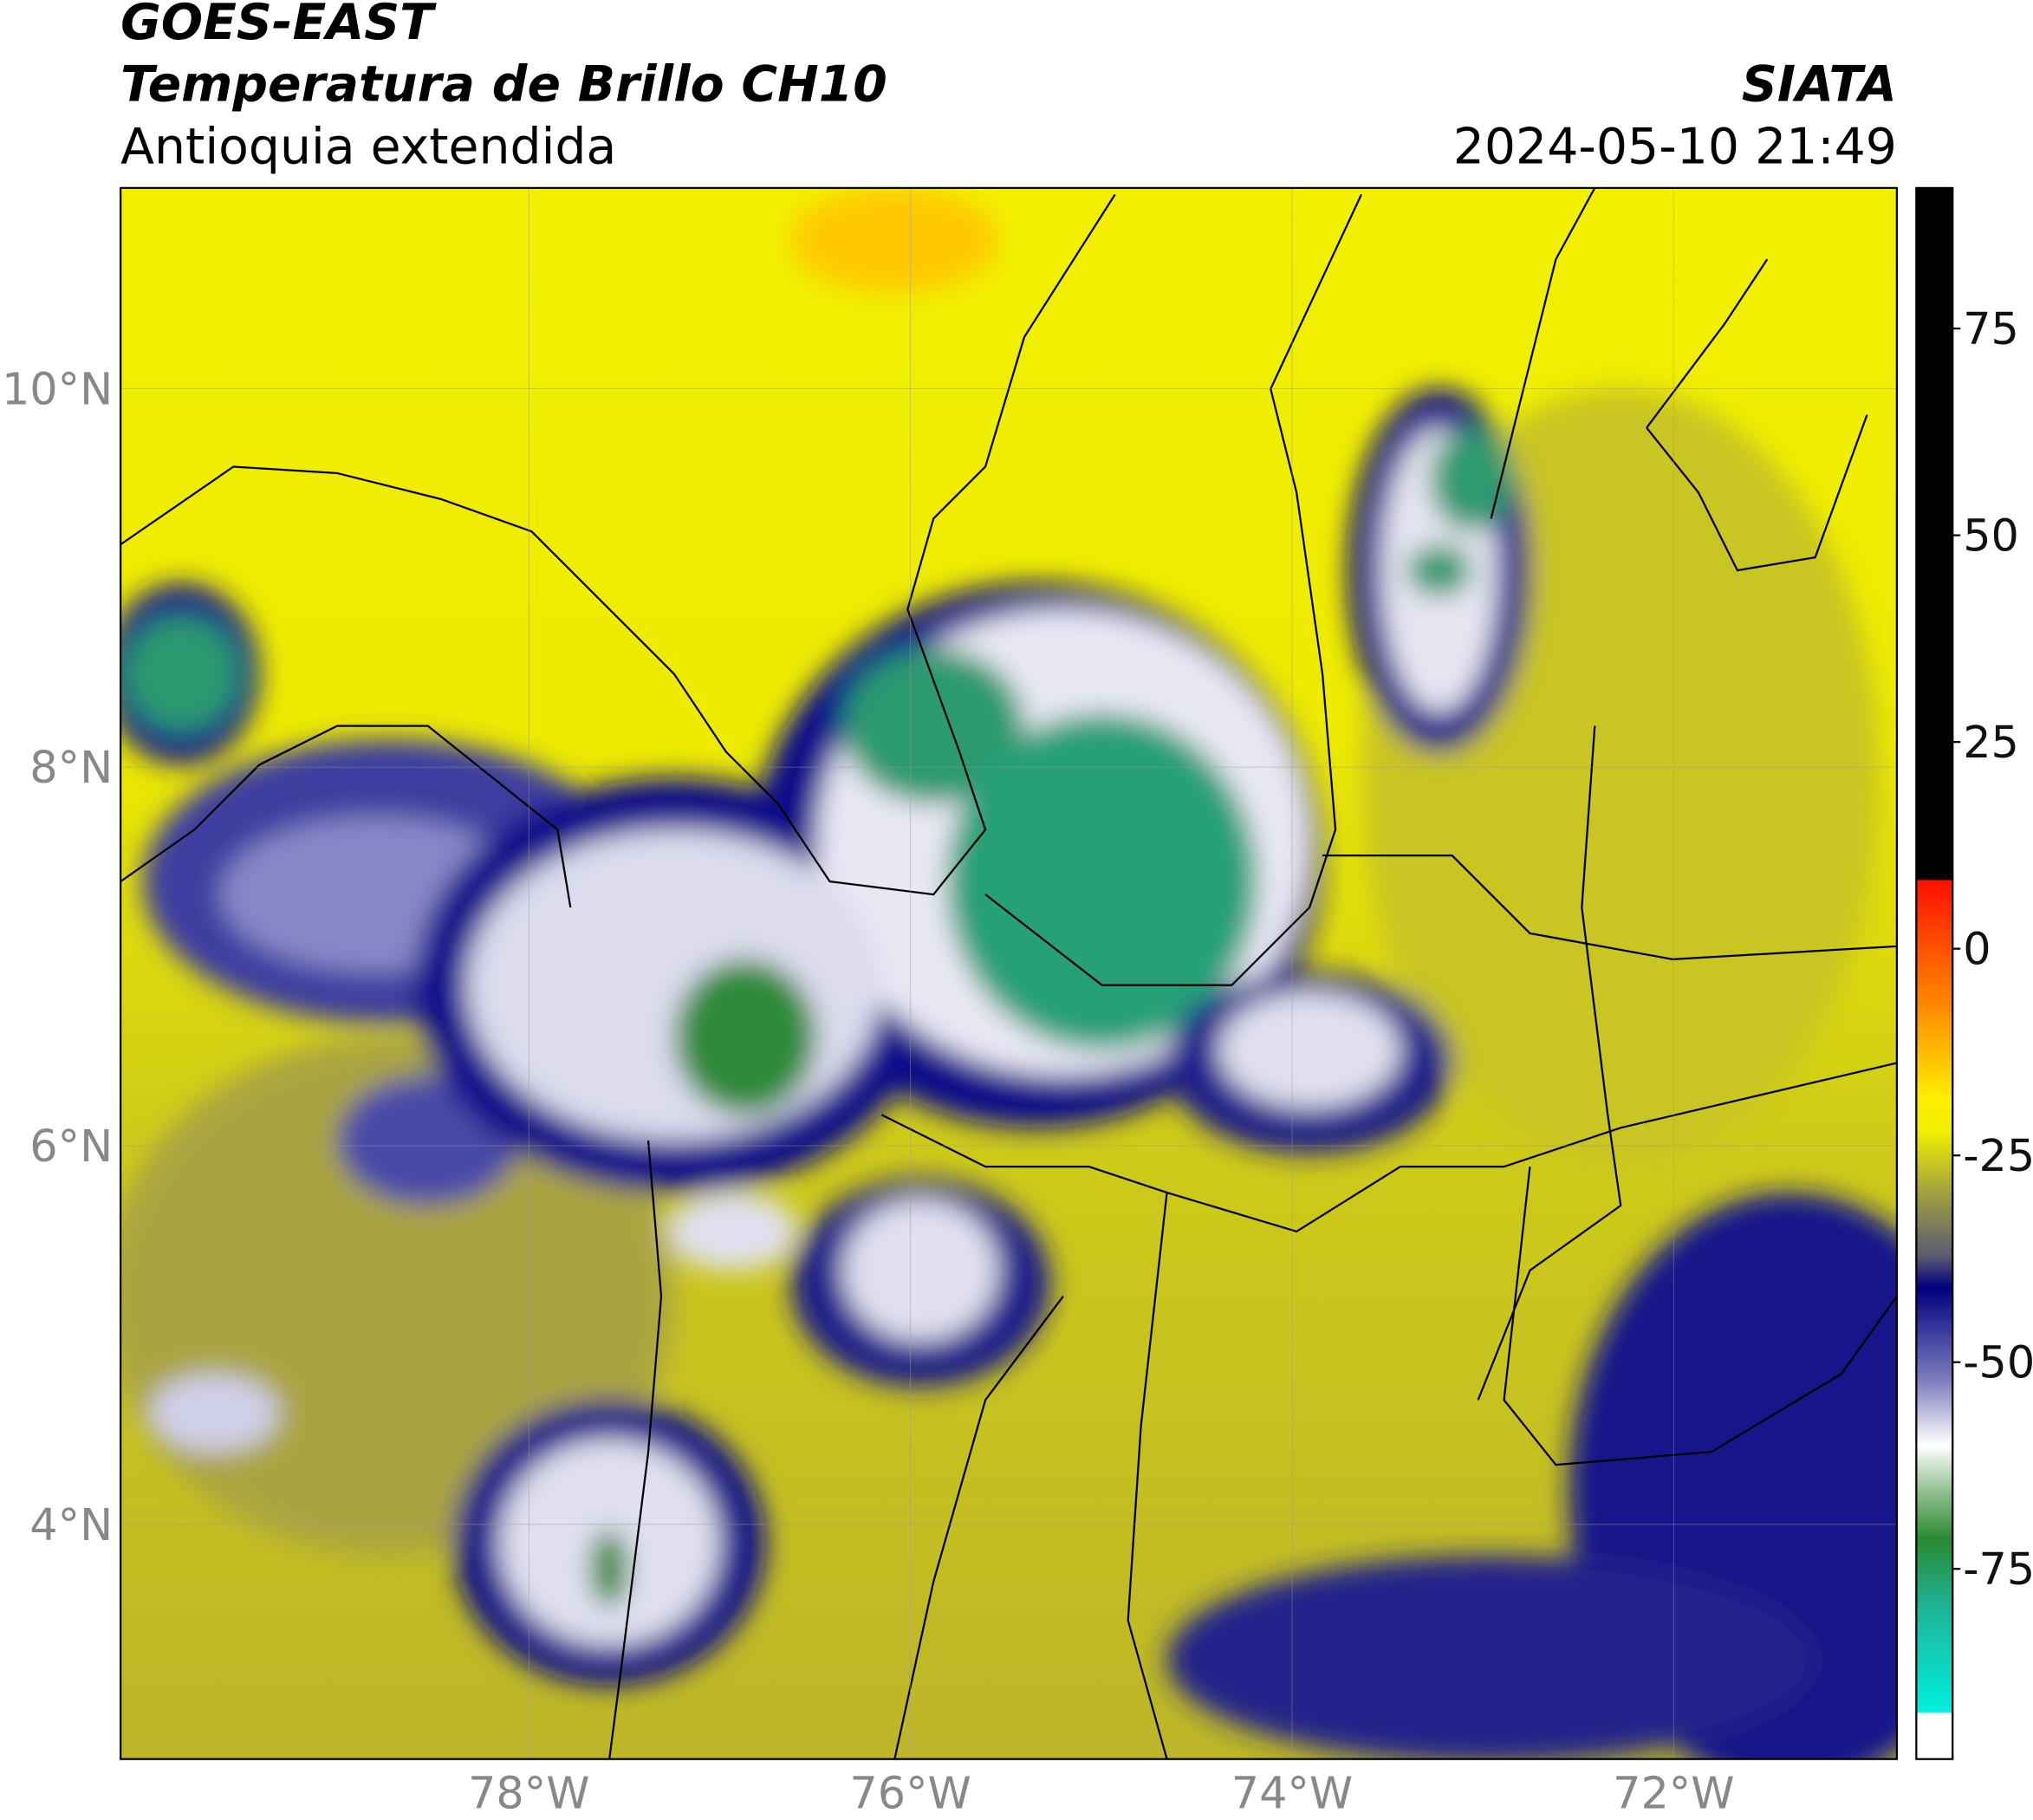  I want to click on subtitle: Temperatura de Brillo CH10, so click(503, 85).